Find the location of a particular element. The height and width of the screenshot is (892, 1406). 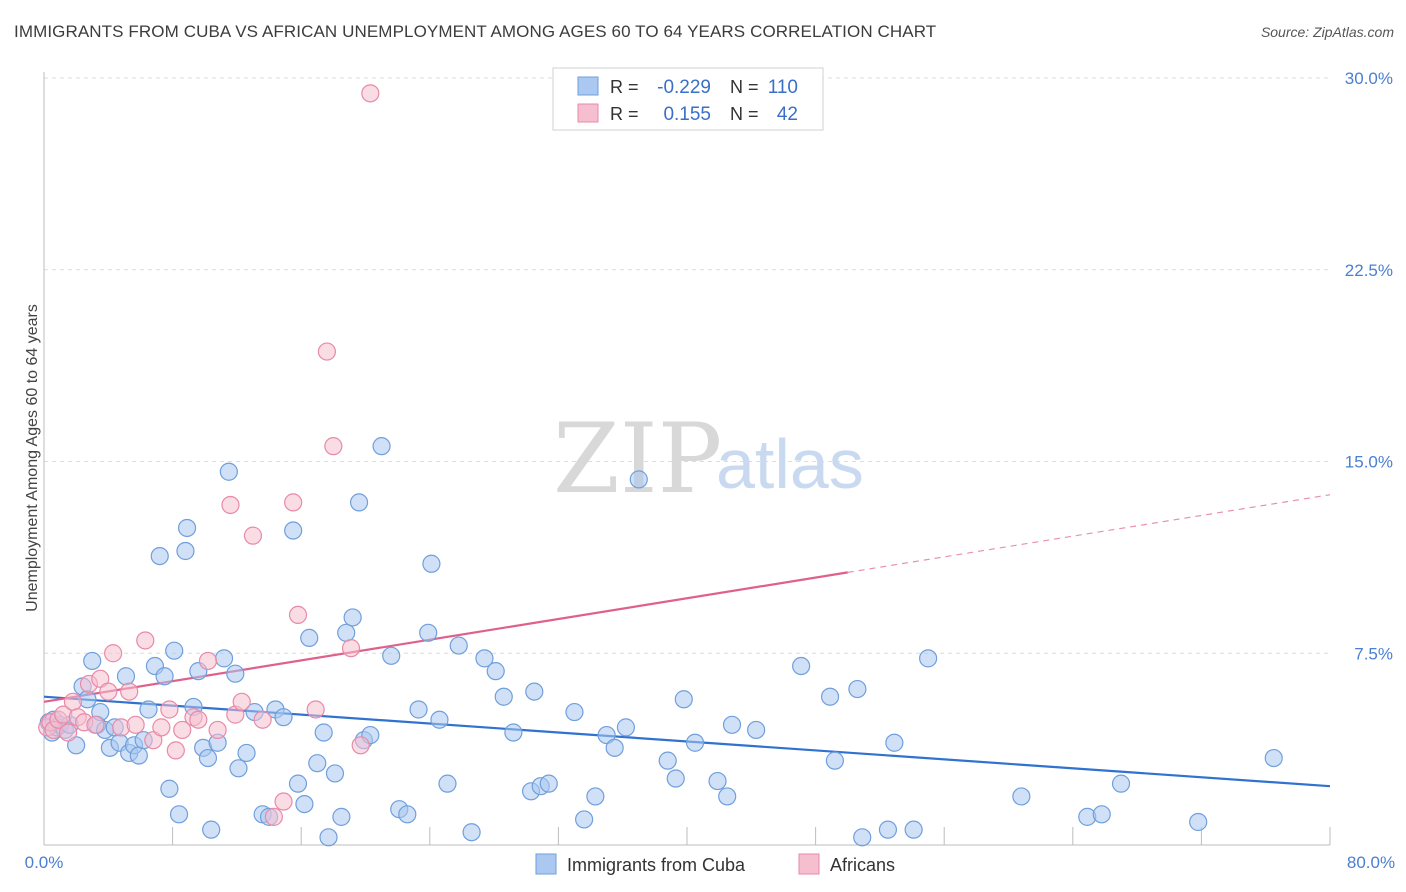

x-axis-tick-marks is located at coordinates (751, 836).